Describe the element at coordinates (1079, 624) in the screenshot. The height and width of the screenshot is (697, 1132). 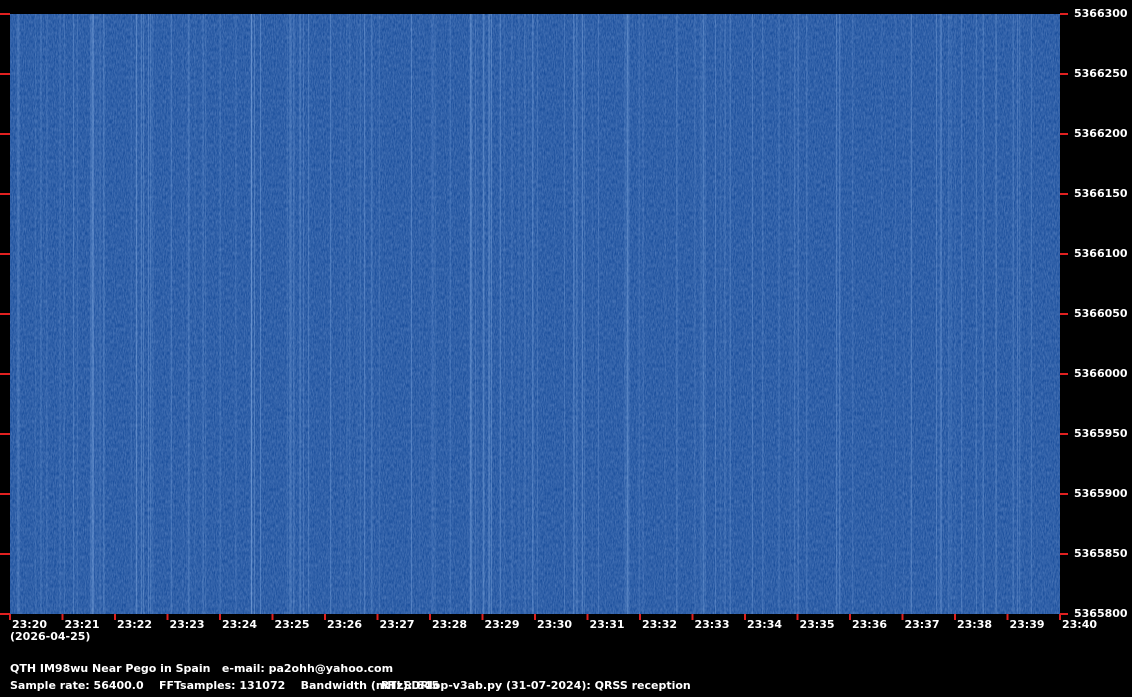
I see `x-tick-label: 23:40` at that location.